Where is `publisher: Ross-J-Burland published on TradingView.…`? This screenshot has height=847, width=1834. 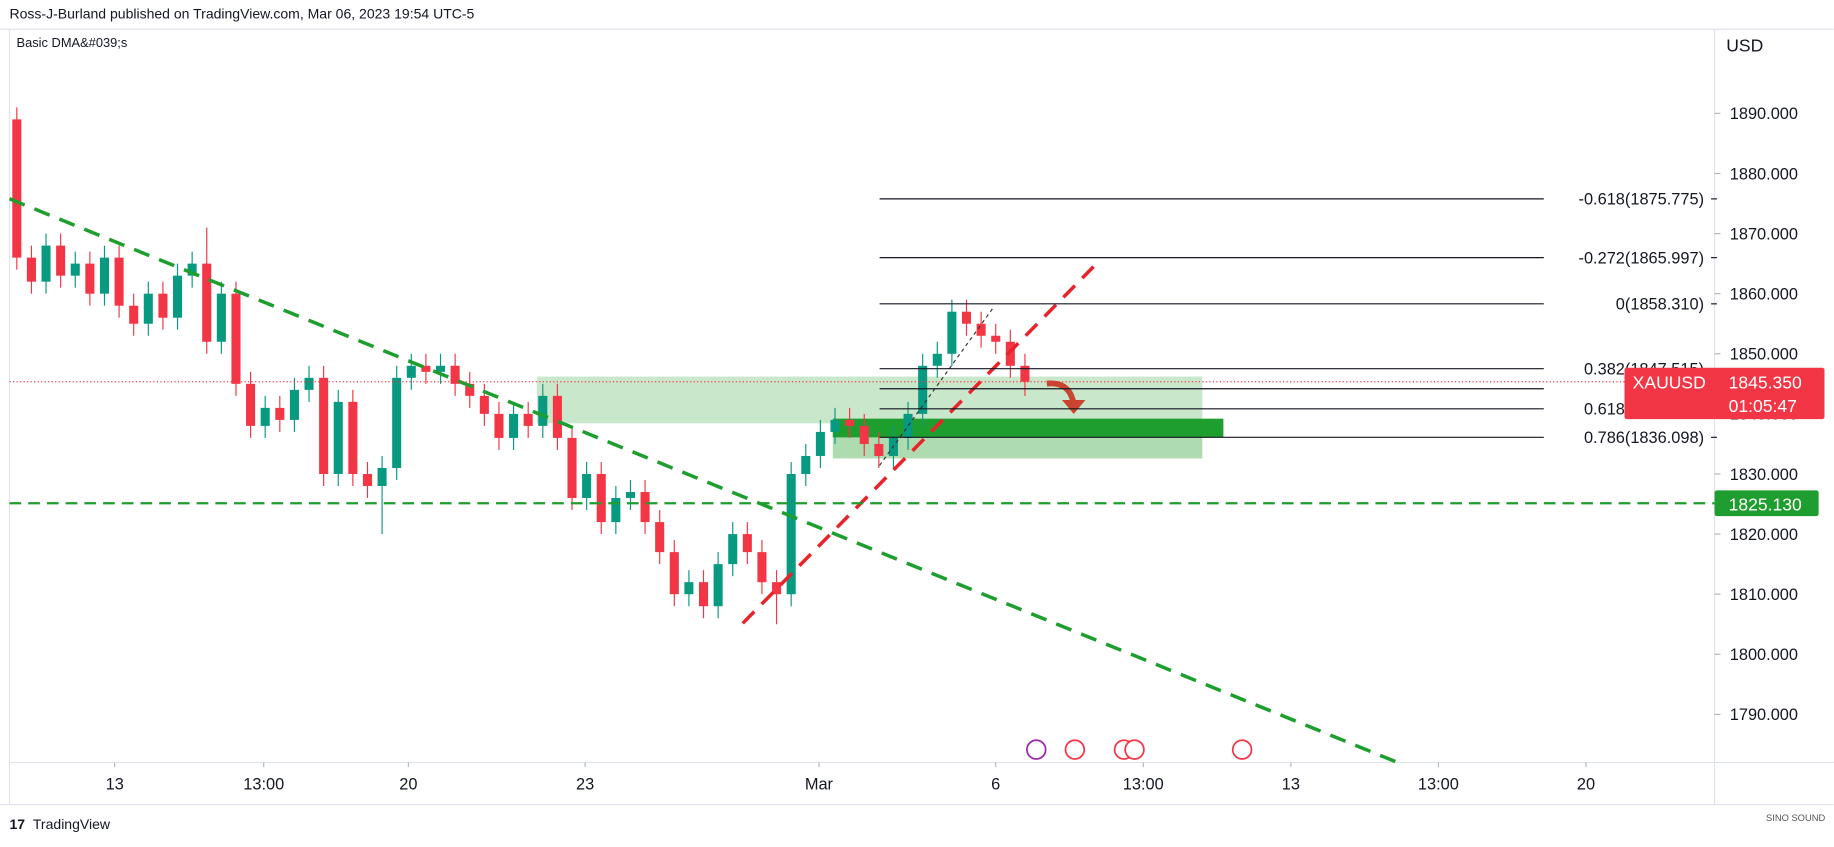 publisher: Ross-J-Burland published on TradingView.… is located at coordinates (242, 14).